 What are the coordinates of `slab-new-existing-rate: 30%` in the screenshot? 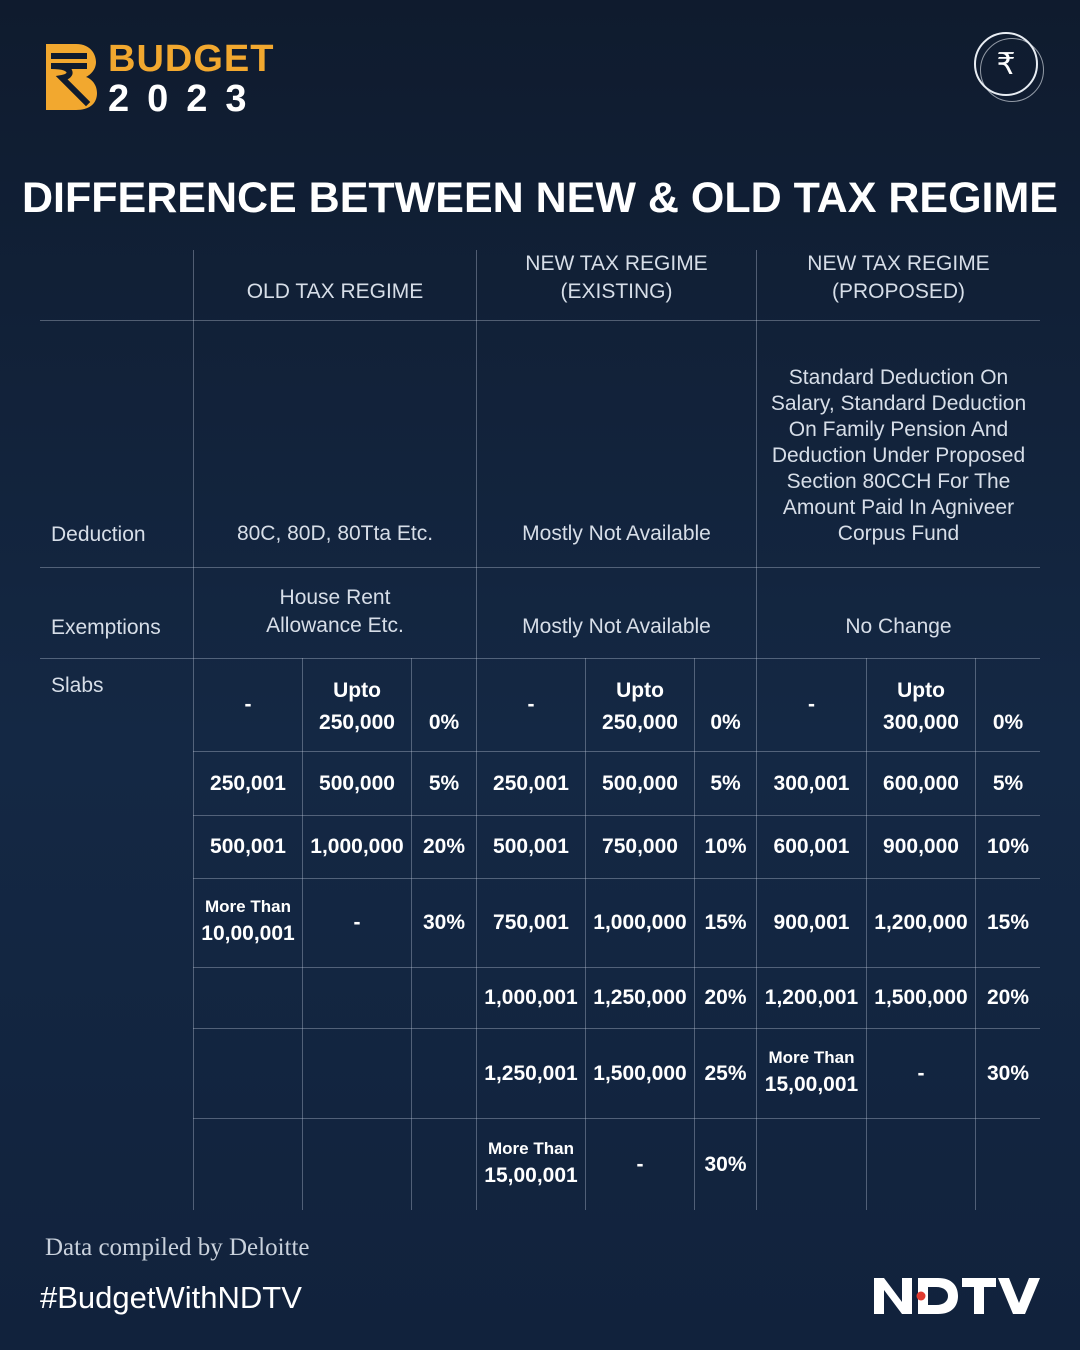 It's located at (725, 1164).